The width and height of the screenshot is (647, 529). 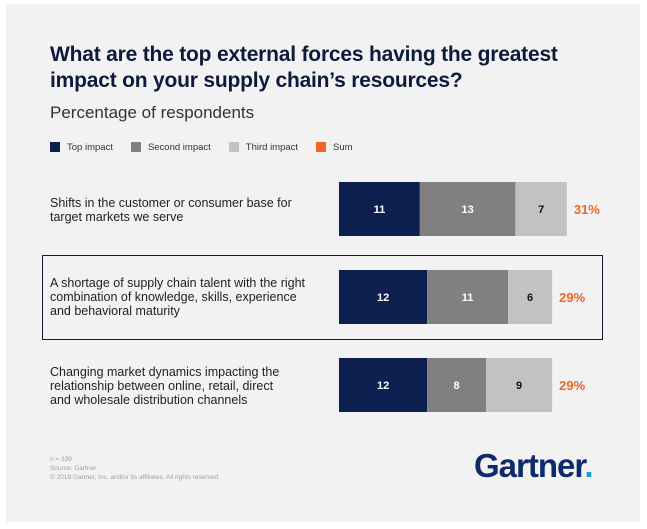 What do you see at coordinates (152, 112) in the screenshot?
I see `chart-subtitle: Percentage of respondents` at bounding box center [152, 112].